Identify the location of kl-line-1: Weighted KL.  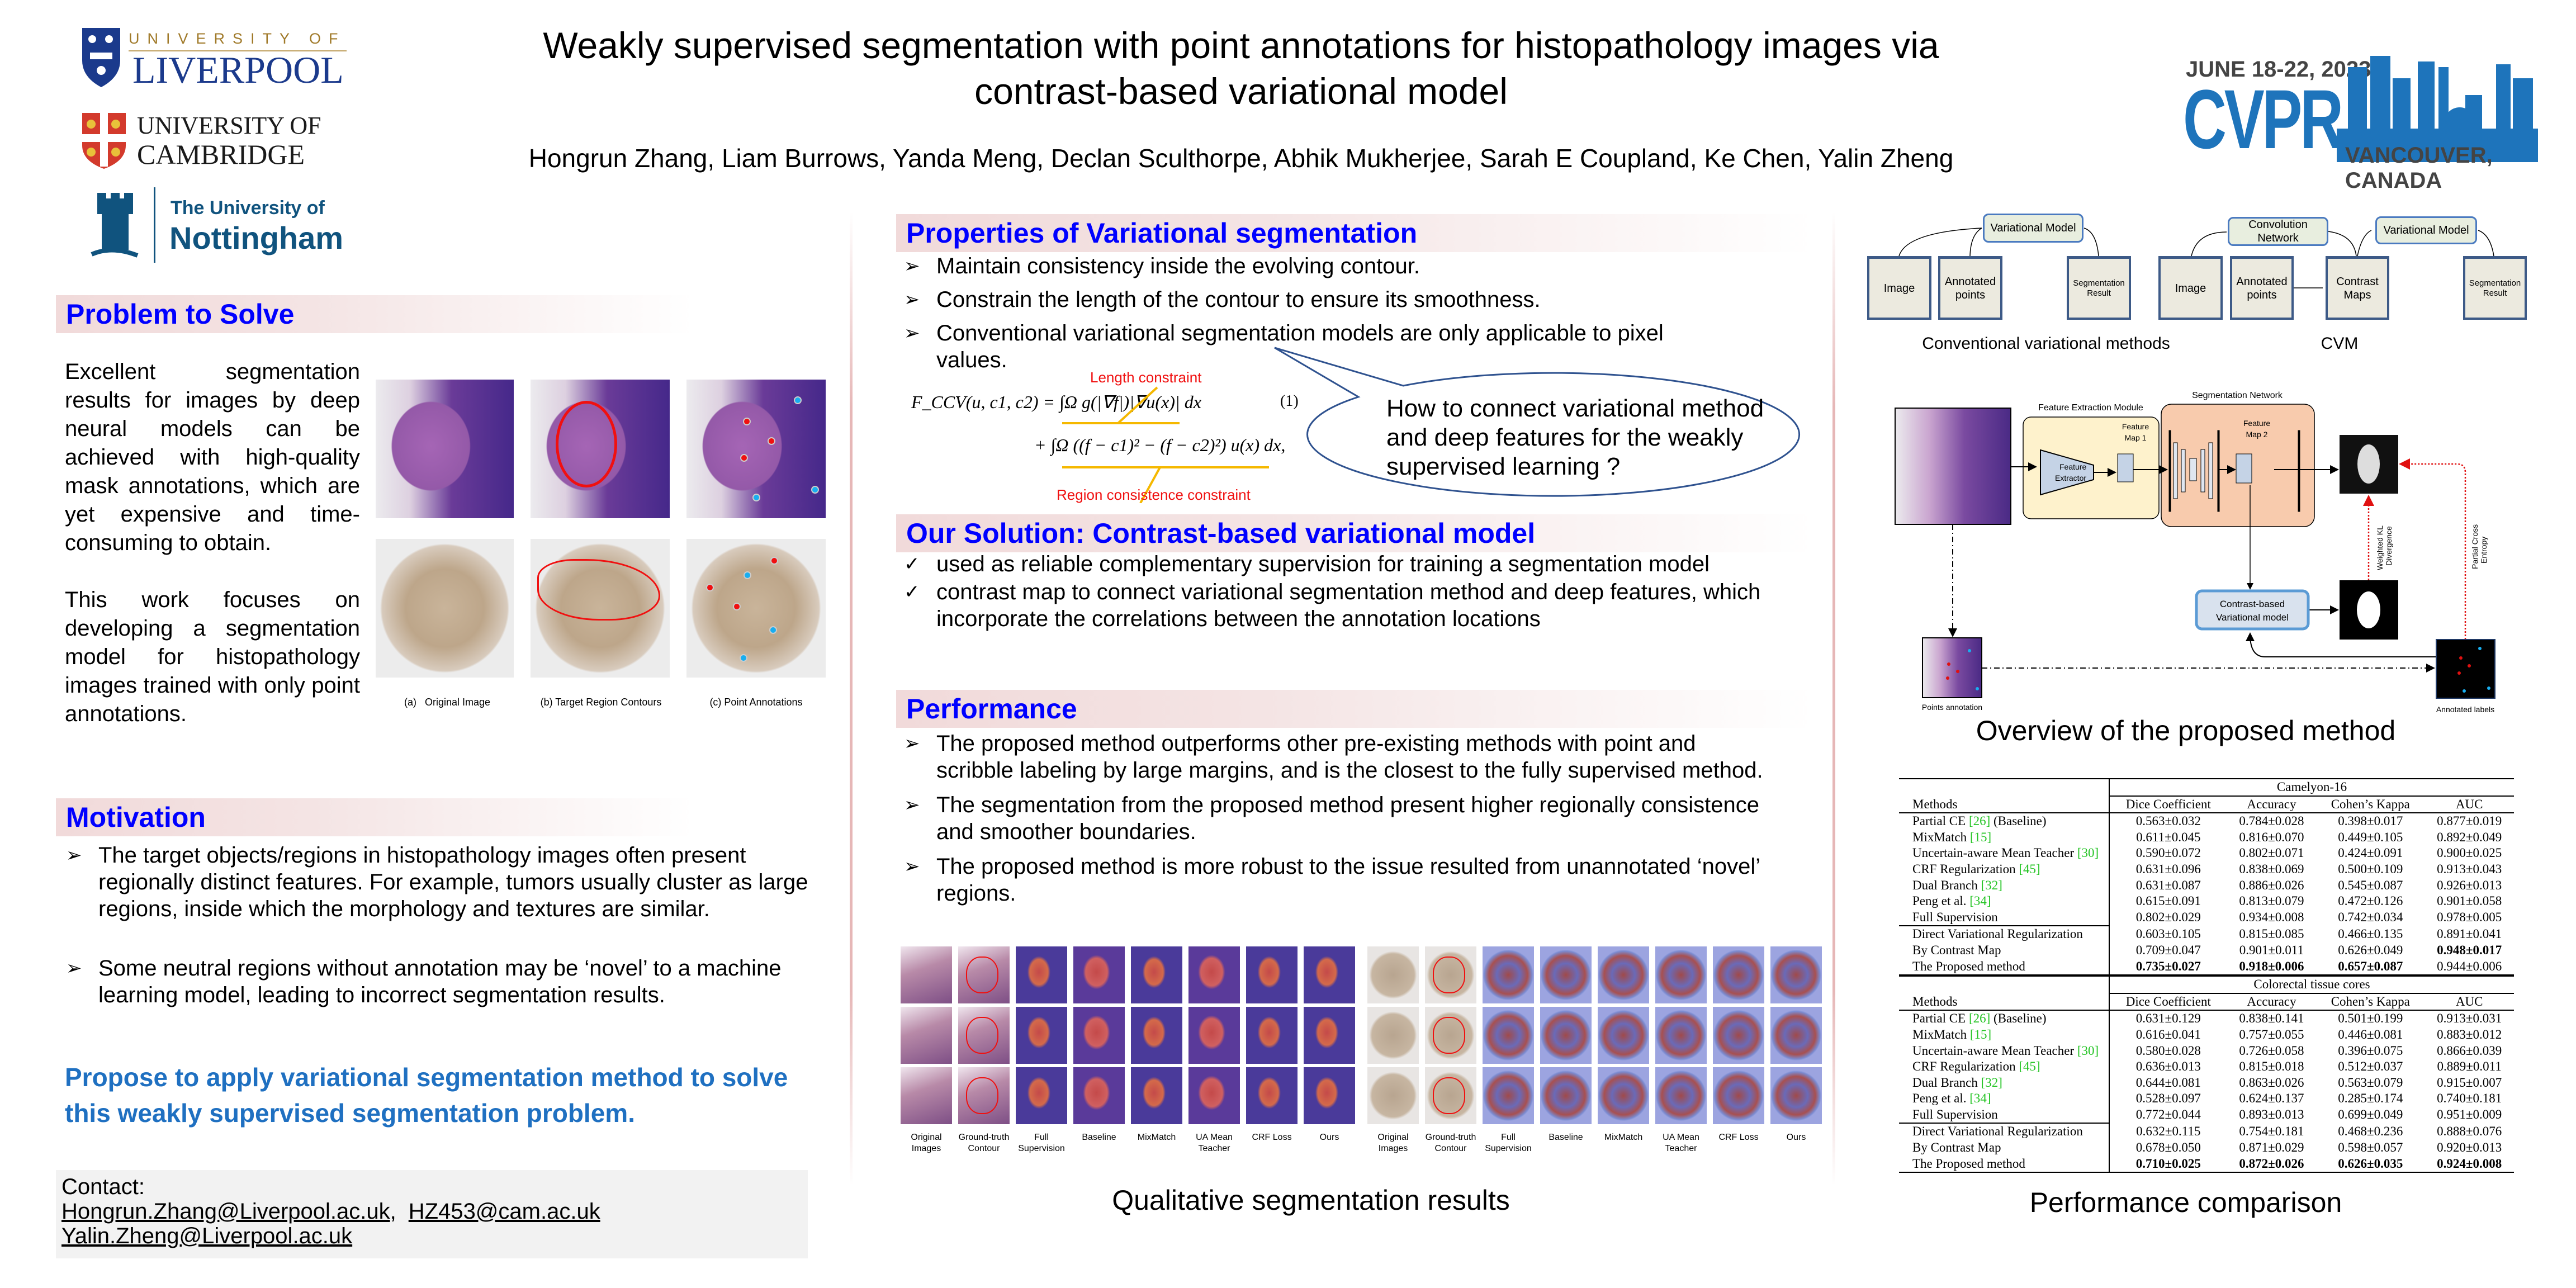
(2380, 547).